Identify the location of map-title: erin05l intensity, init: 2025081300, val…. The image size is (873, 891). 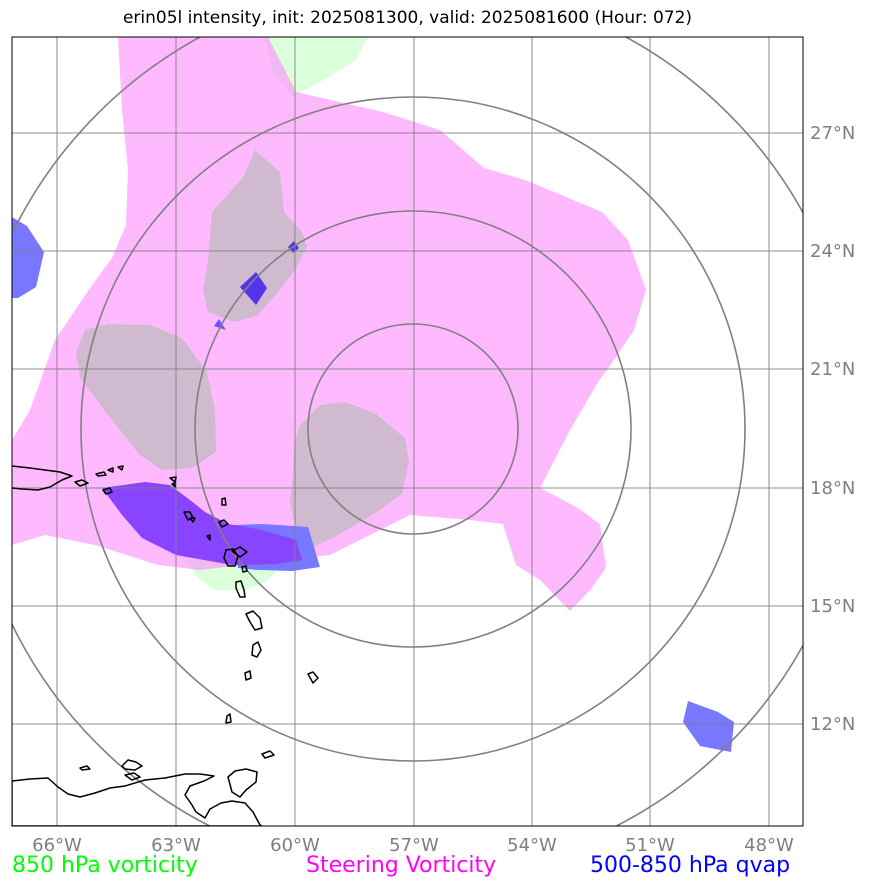
(407, 18).